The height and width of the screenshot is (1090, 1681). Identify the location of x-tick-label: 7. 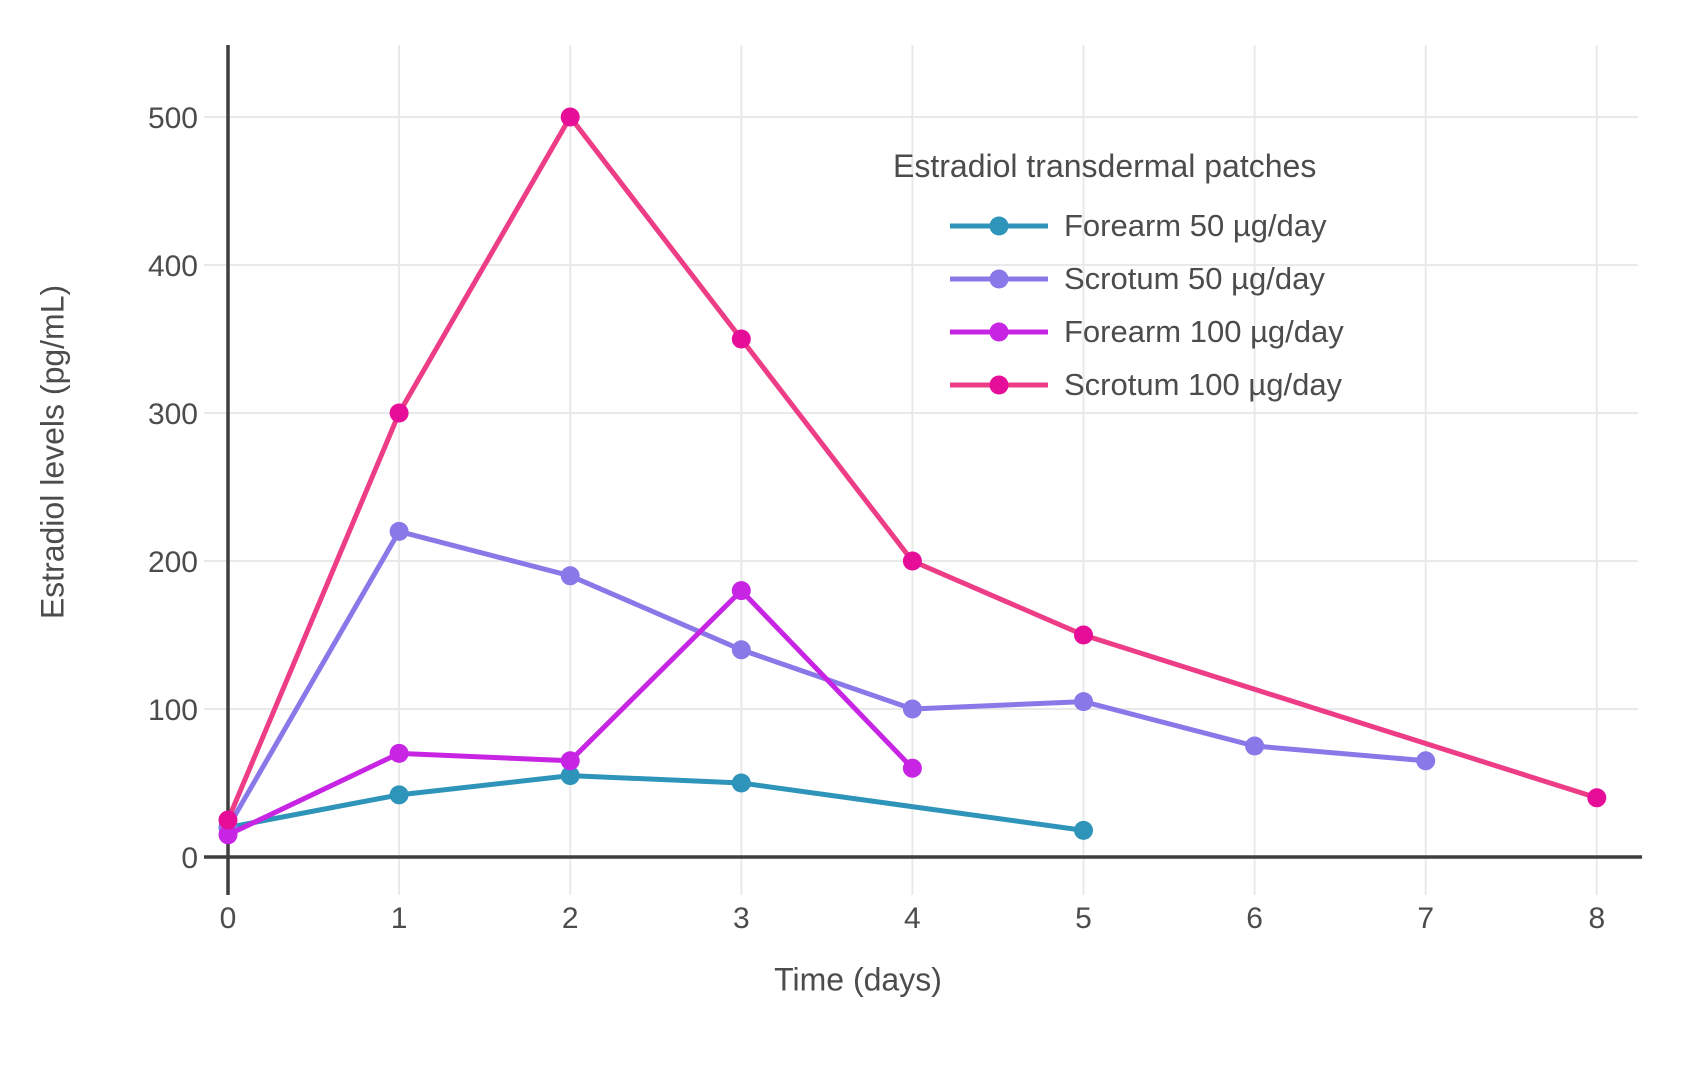
(1425, 918).